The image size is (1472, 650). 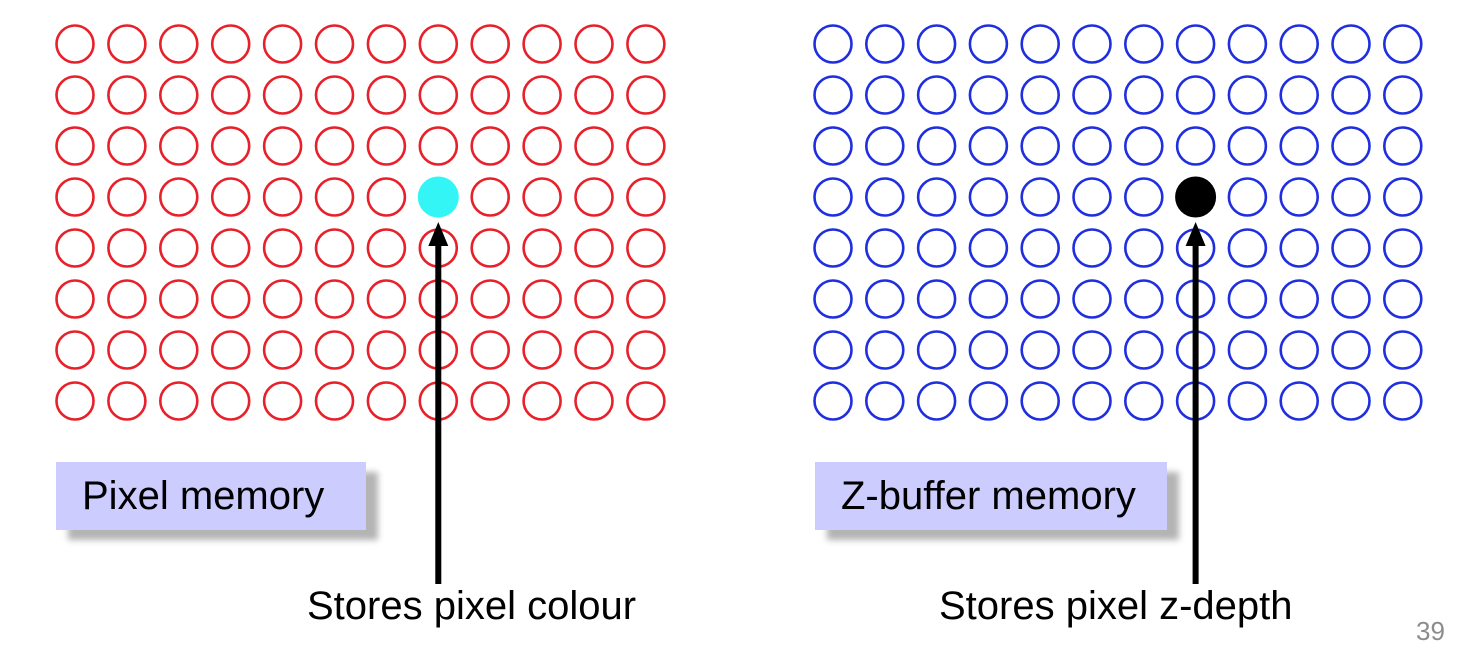 I want to click on page-number: 39, so click(x=1430, y=631).